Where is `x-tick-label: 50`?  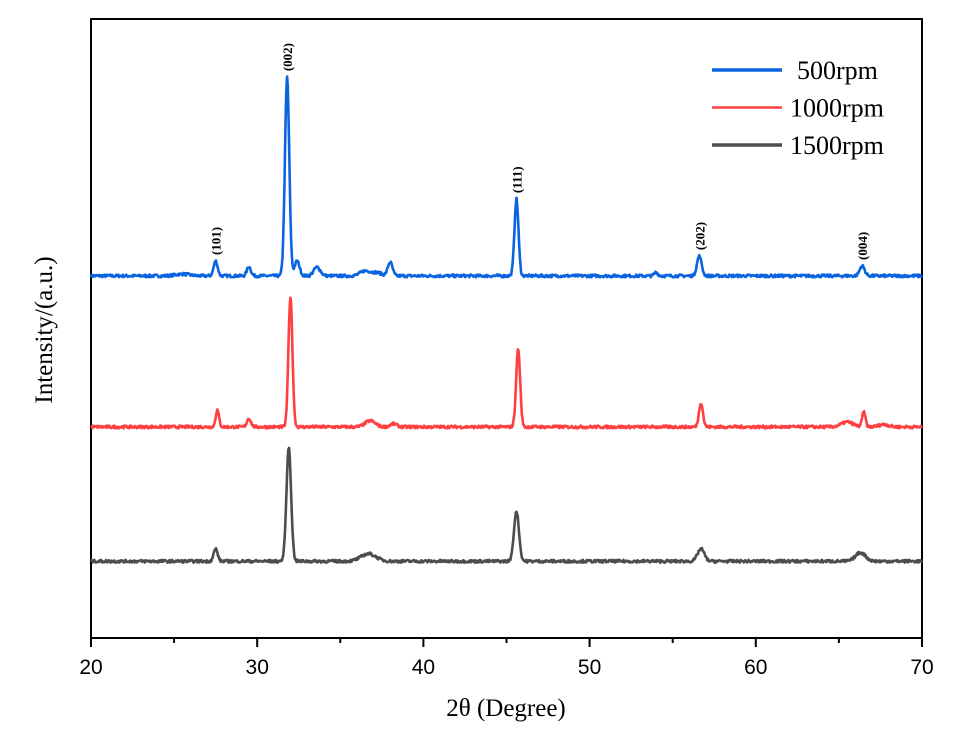 x-tick-label: 50 is located at coordinates (589, 667).